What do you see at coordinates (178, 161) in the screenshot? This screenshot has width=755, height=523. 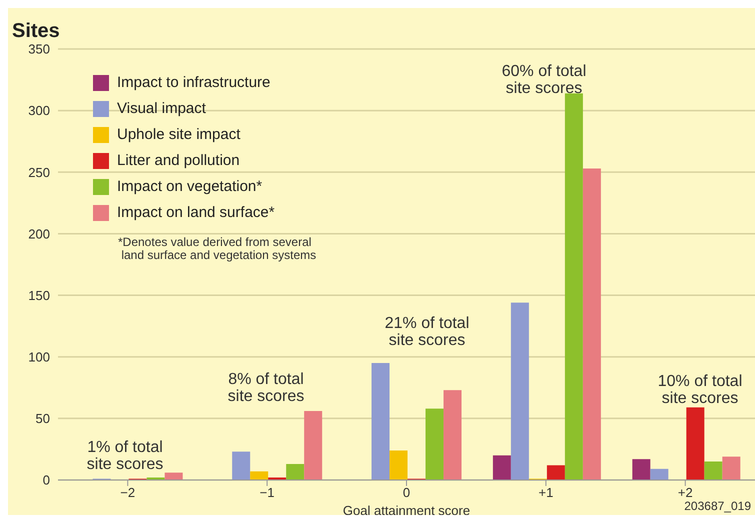 I see `legend-label: Litter and pollution` at bounding box center [178, 161].